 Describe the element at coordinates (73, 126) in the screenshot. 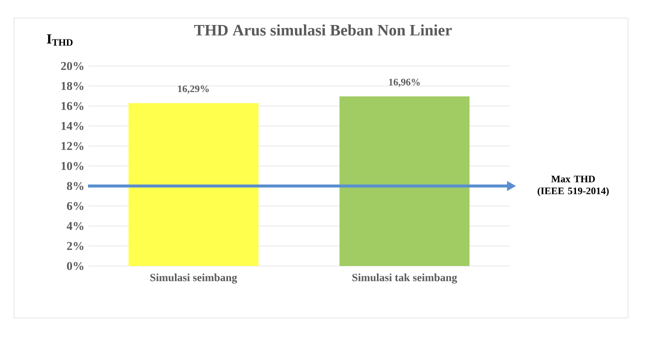

I see `y-tick-label: 14%` at that location.